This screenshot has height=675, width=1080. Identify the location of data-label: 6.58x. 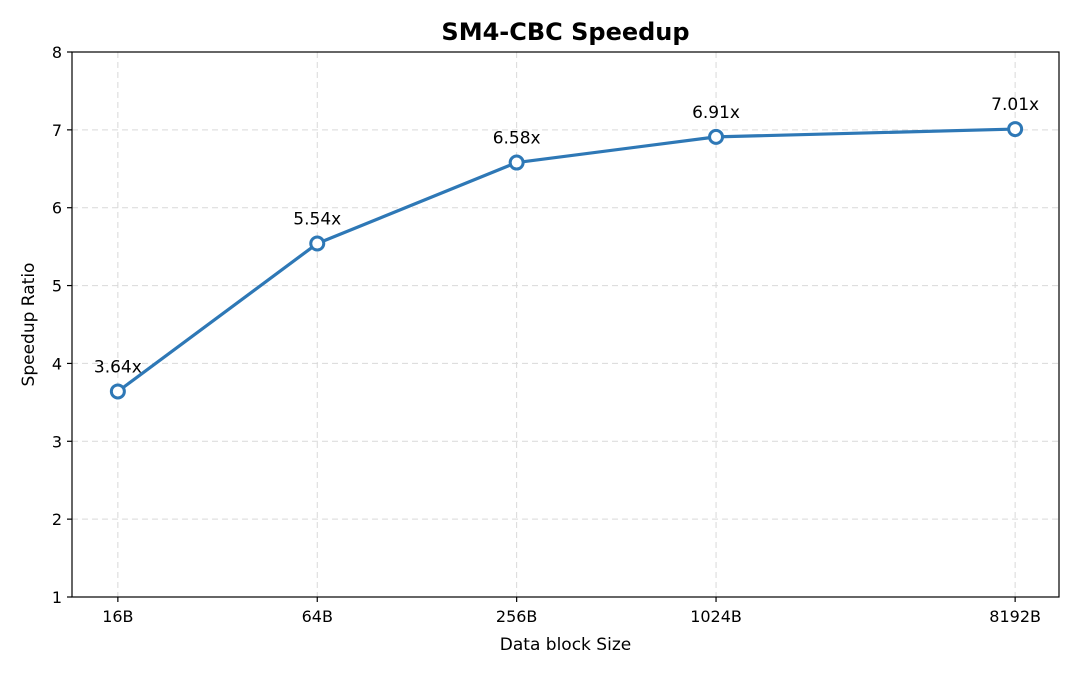
(517, 139).